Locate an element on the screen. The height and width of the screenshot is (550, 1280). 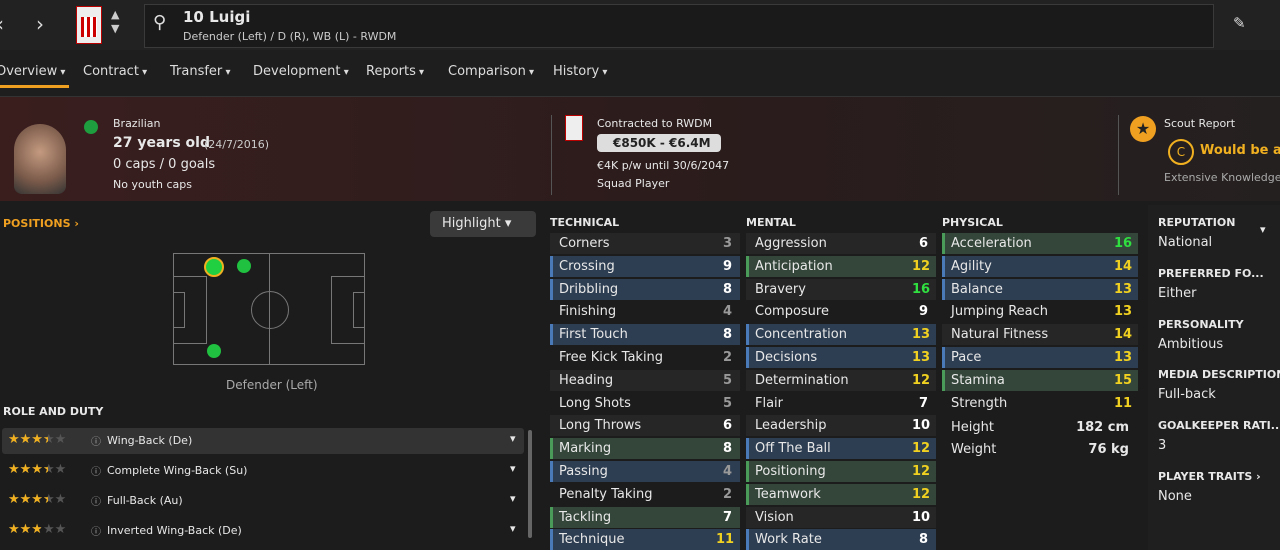
attribute-name: Heading is located at coordinates (586, 380).